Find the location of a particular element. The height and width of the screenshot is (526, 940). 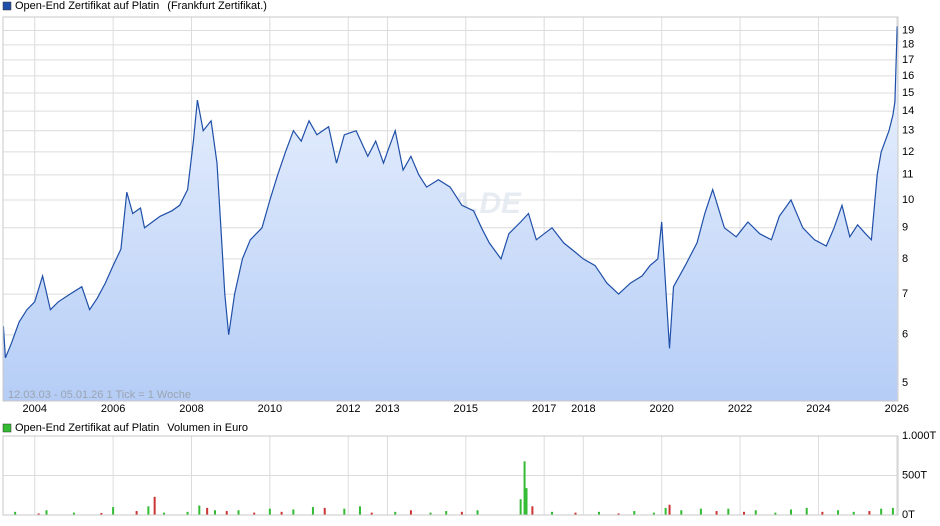

legend-source: (Frankfurt Zertifikat.) is located at coordinates (217, 6).